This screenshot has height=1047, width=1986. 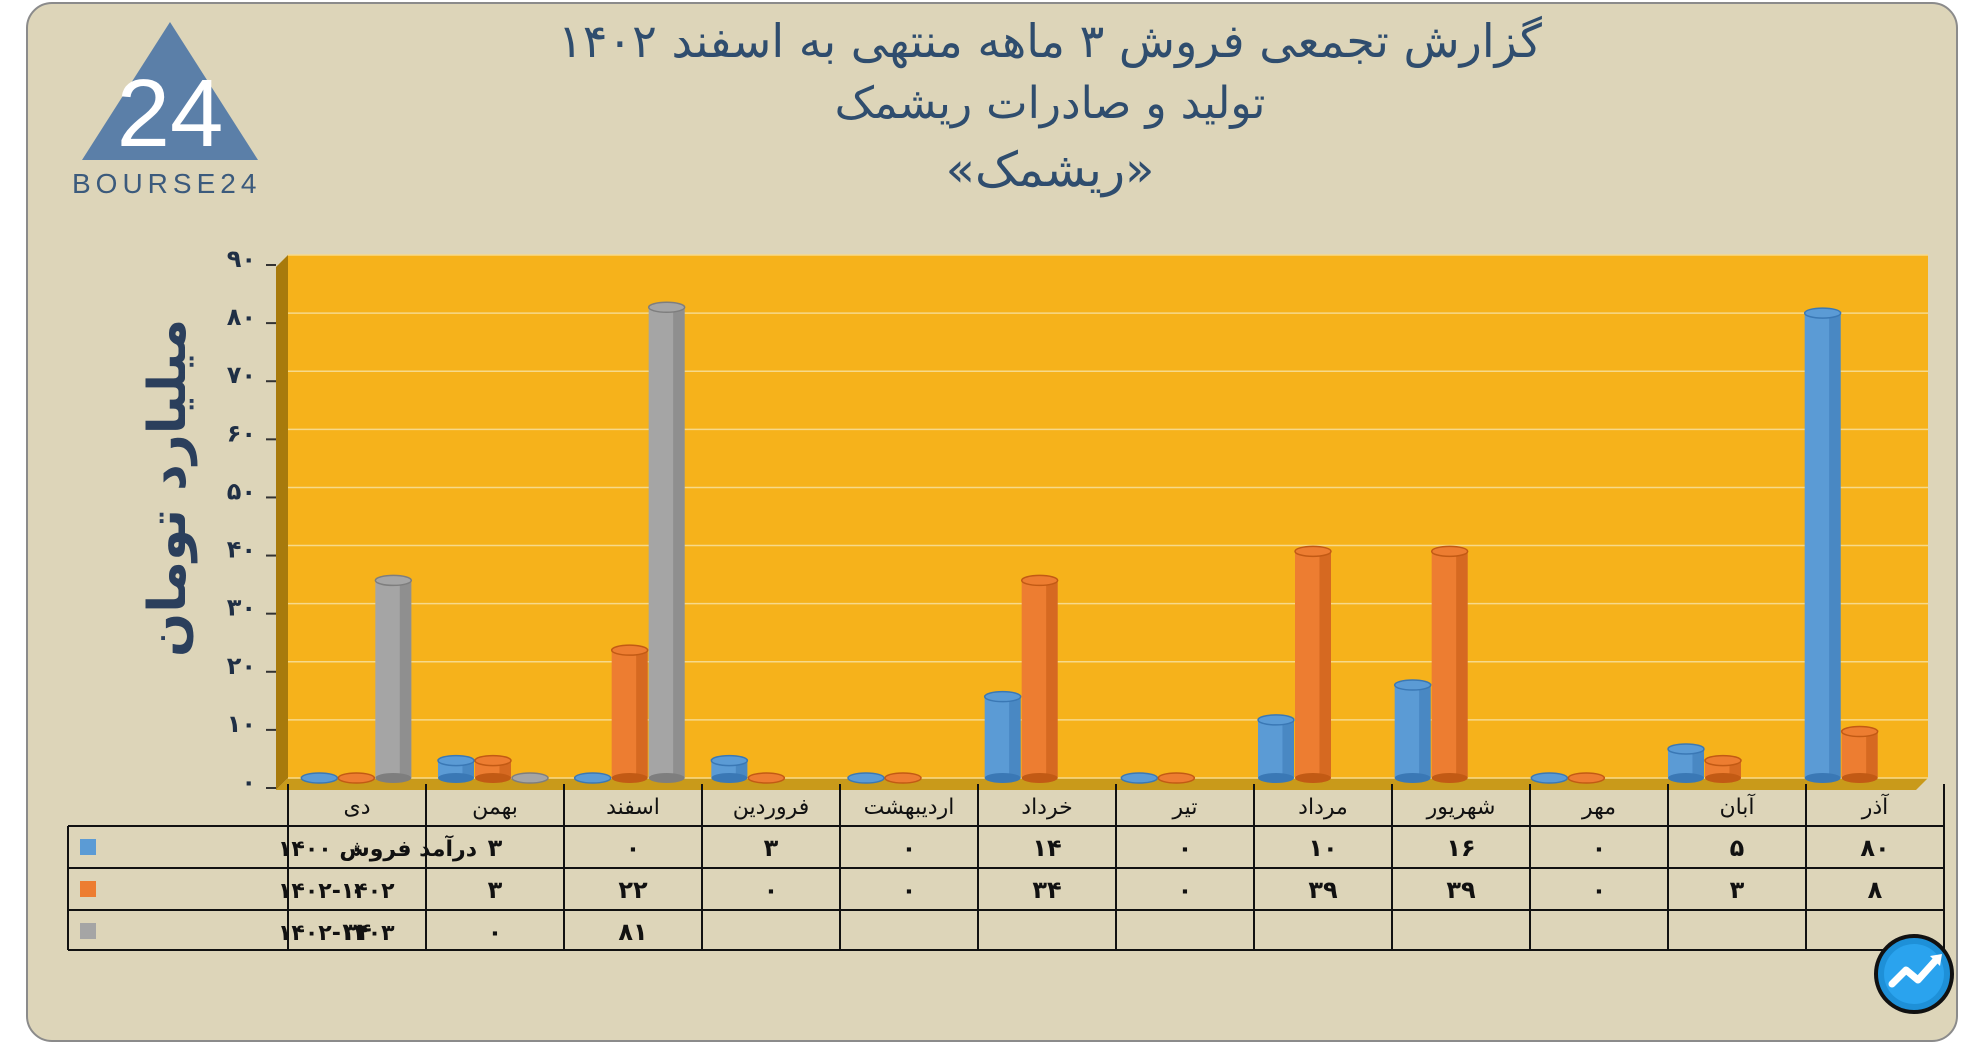 I want to click on plot-side-wall, so click(x=282, y=522).